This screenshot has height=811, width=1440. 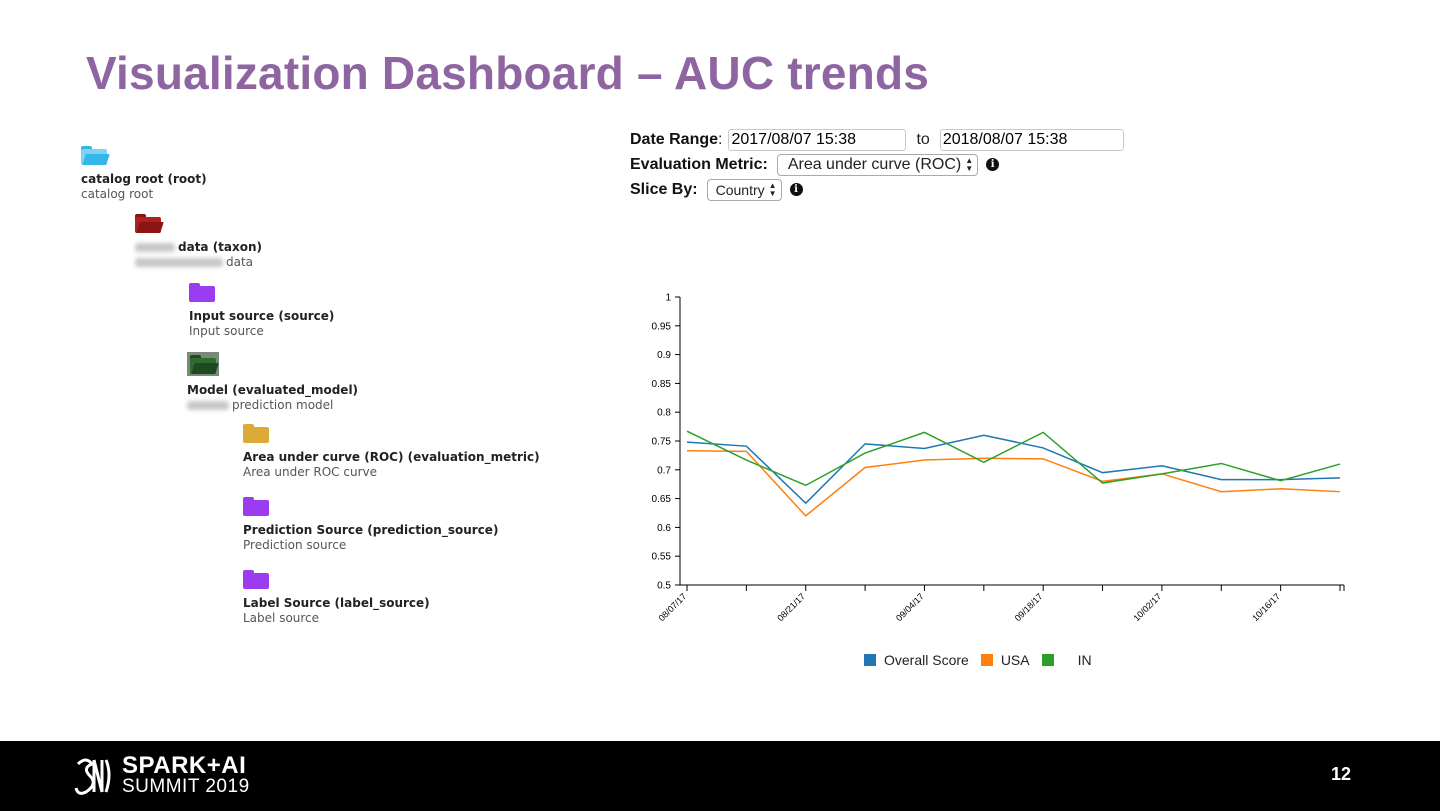 What do you see at coordinates (1147, 607) in the screenshot?
I see `x-tick-label: 10/02/17` at bounding box center [1147, 607].